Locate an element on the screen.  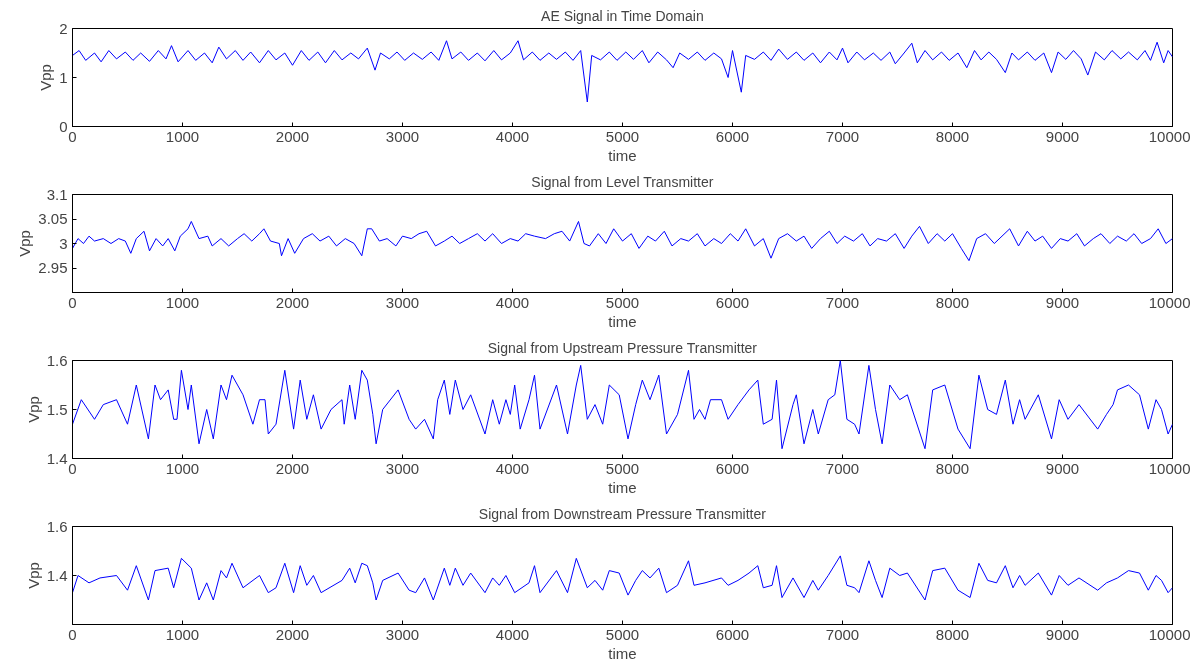
y-tick-label: 2 is located at coordinates (63, 28).